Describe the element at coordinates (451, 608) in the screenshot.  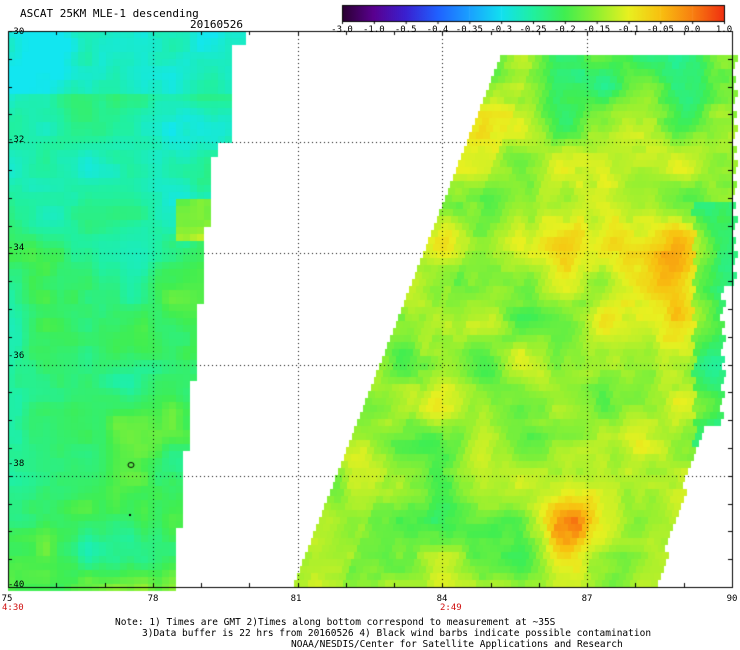
I see `pass-time-right: 2:49` at that location.